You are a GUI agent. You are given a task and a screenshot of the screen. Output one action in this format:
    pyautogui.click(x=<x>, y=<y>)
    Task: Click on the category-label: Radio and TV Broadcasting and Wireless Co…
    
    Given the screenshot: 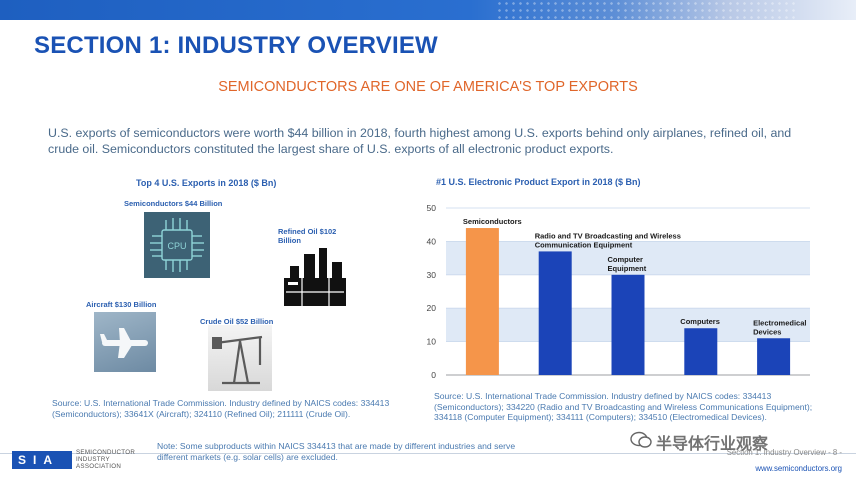 What is the action you would take?
    pyautogui.click(x=608, y=240)
    